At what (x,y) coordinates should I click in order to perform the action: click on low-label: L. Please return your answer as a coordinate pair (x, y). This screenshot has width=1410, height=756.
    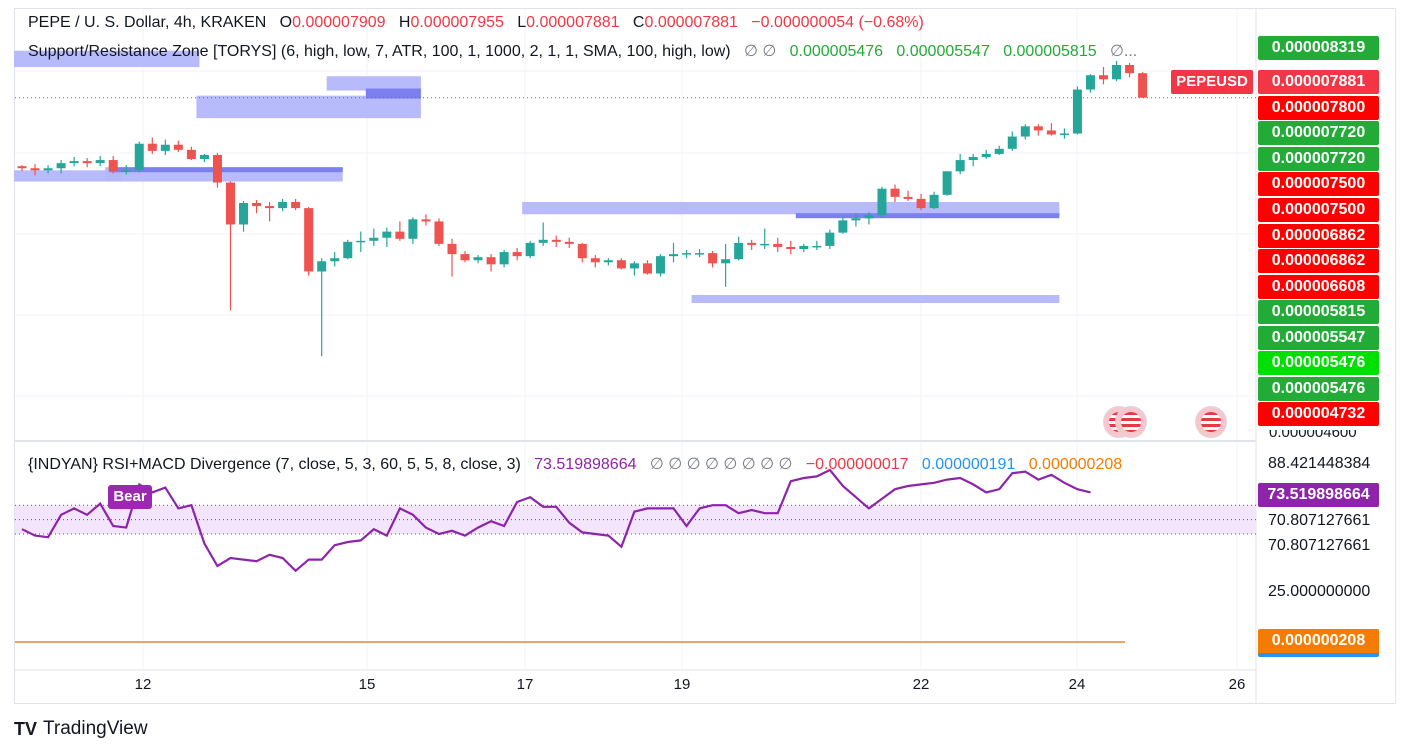
    Looking at the image, I should click on (522, 22).